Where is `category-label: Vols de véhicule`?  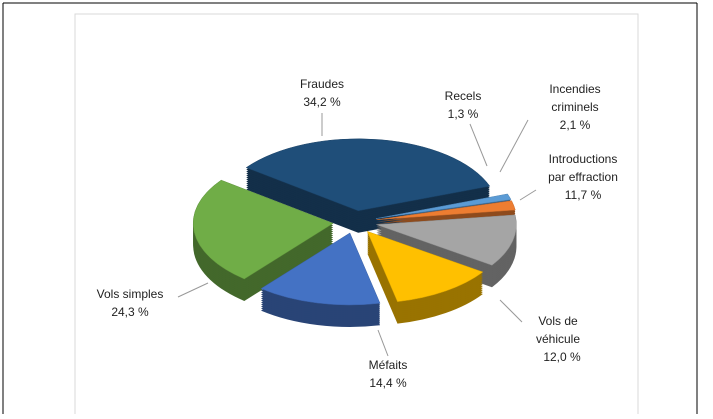 category-label: Vols de véhicule is located at coordinates (558, 330).